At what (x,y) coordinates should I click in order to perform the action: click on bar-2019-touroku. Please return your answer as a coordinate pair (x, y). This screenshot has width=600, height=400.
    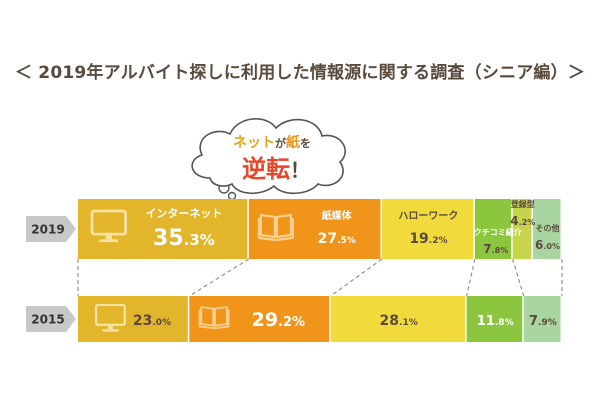
    Looking at the image, I should click on (522, 229).